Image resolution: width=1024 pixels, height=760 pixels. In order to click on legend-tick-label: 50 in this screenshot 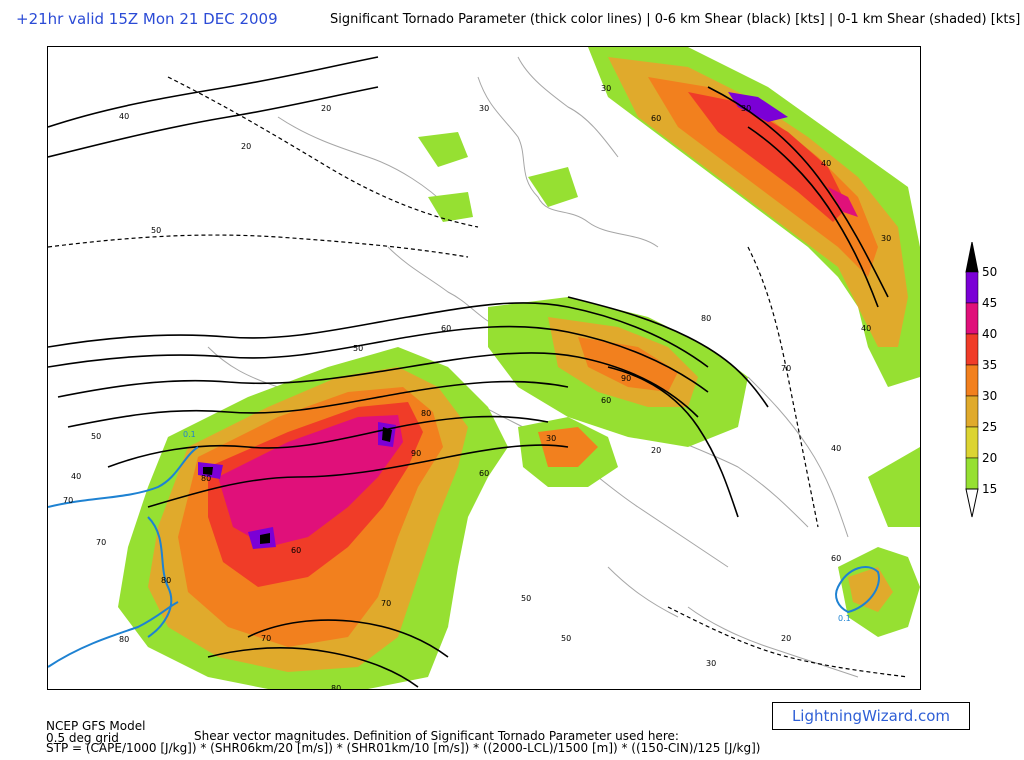, I will do `click(989, 272)`.